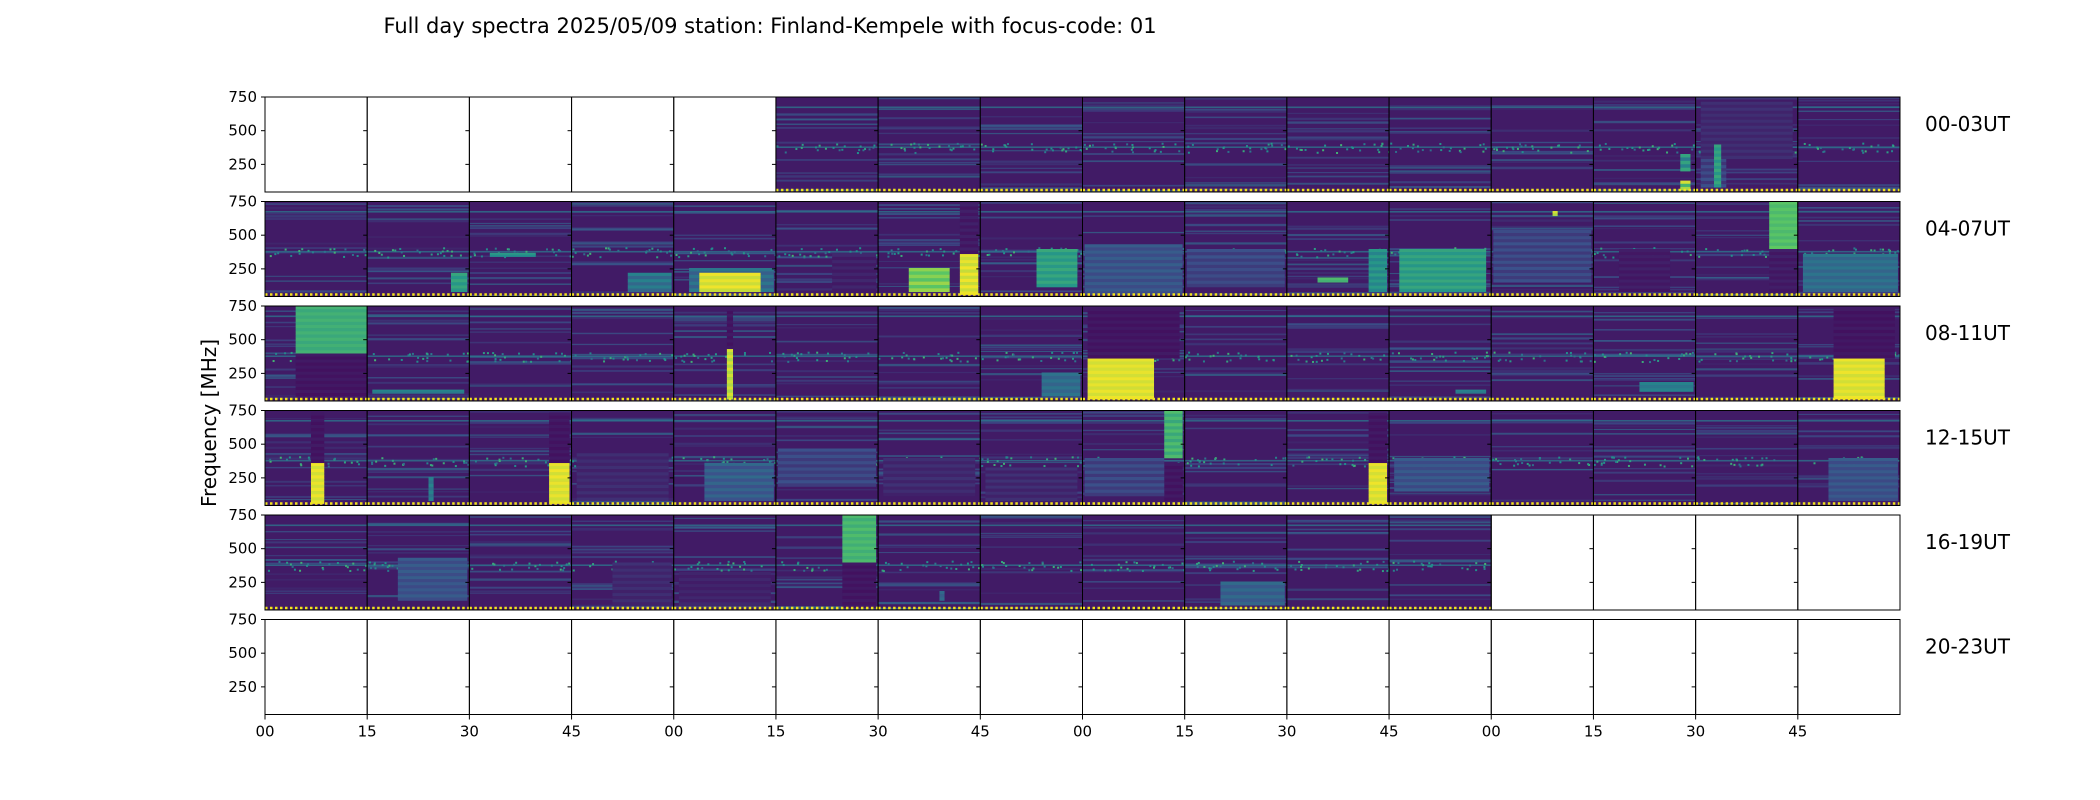  What do you see at coordinates (1968, 438) in the screenshot?
I see `row-time-label: 12-15UT` at bounding box center [1968, 438].